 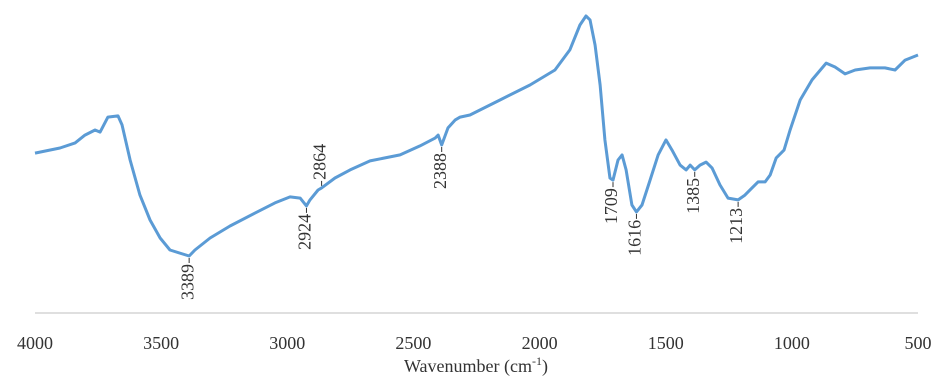 I want to click on annotation-label: 1709, so click(x=611, y=206).